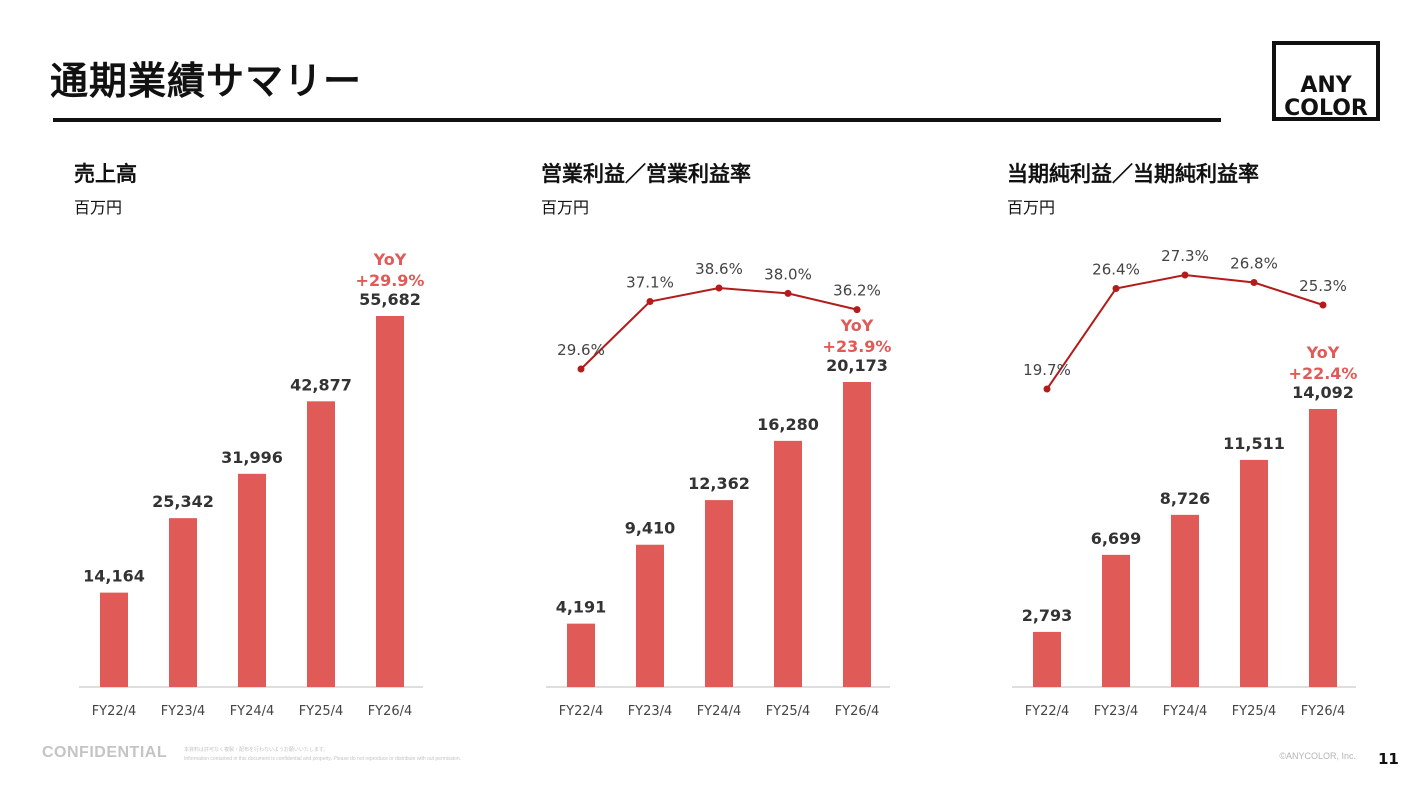  I want to click on confidential-label: CONFIDENTIAL, so click(105, 752).